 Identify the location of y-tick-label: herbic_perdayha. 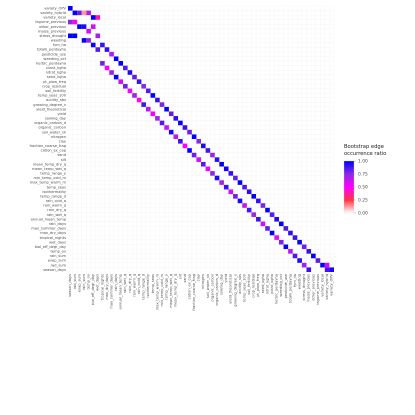
(51, 63).